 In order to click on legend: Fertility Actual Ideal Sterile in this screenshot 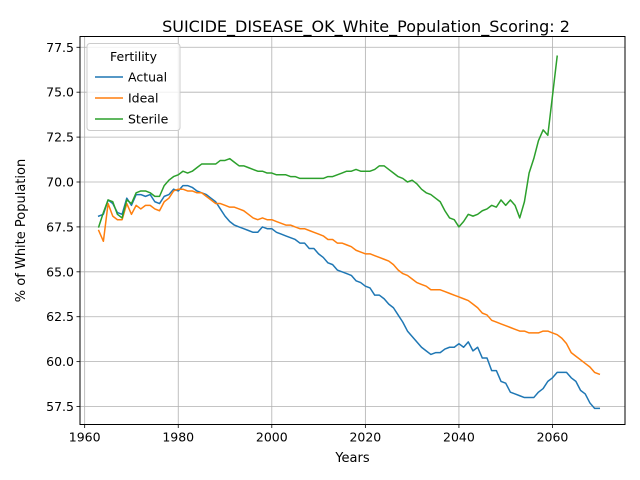, I will do `click(133, 87)`.